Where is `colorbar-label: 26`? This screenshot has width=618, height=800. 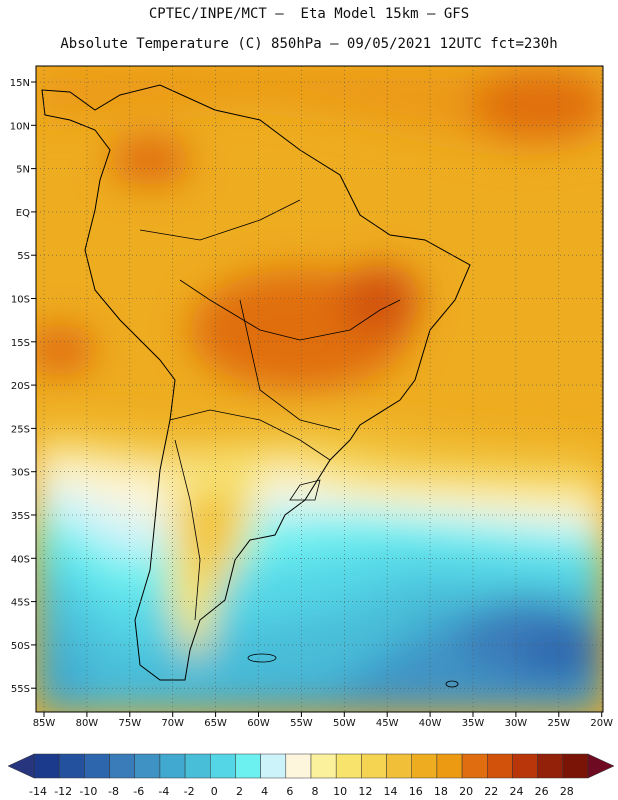 colorbar-label: 26 is located at coordinates (542, 791).